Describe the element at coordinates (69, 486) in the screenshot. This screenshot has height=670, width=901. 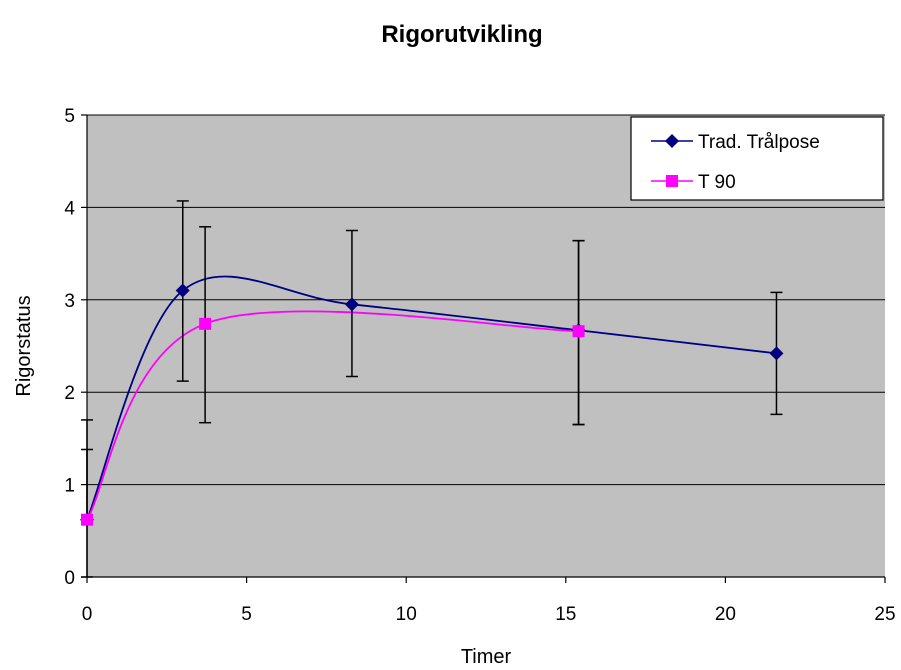
I see `y-tick-label: 1` at that location.